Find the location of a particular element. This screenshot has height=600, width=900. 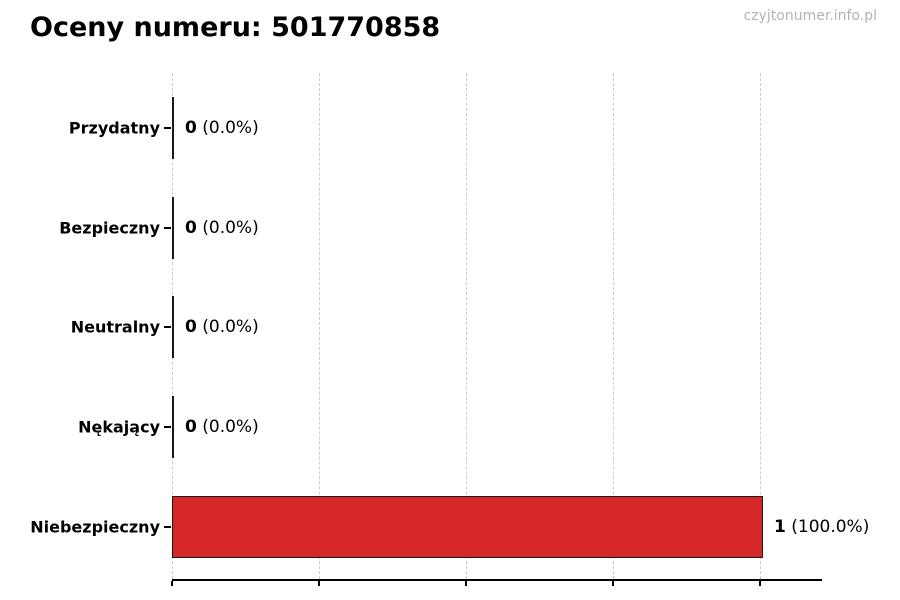

chart-row: Niebezpieczny 1 (100.0%) is located at coordinates (450, 527).